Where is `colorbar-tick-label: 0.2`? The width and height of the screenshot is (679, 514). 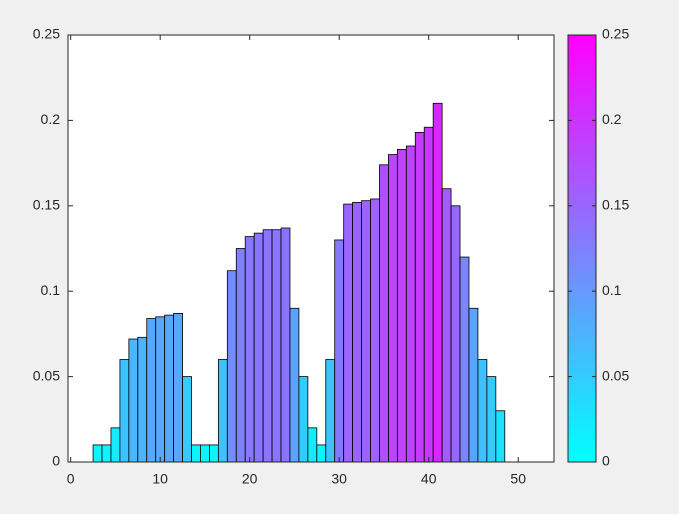 colorbar-tick-label: 0.2 is located at coordinates (612, 119).